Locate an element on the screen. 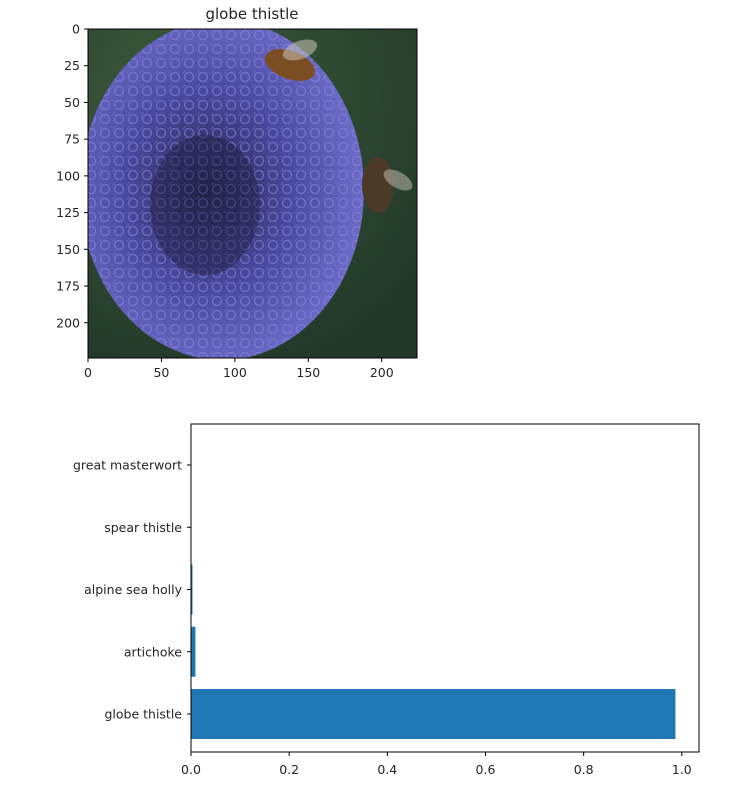  bar-y-tick-label: spear thistle is located at coordinates (143, 527).